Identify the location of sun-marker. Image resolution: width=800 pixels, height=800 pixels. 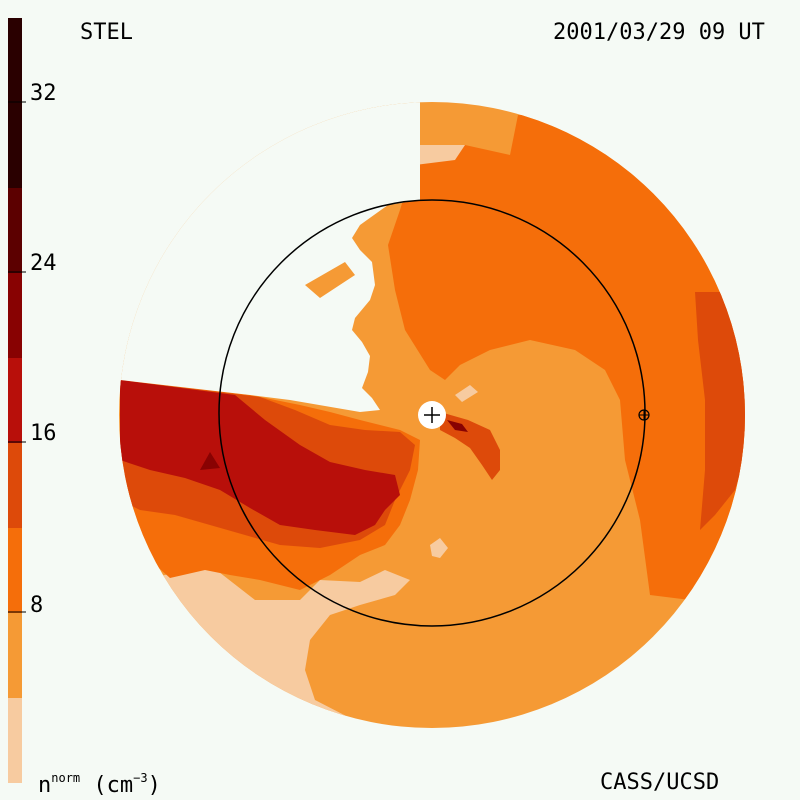
(432, 415).